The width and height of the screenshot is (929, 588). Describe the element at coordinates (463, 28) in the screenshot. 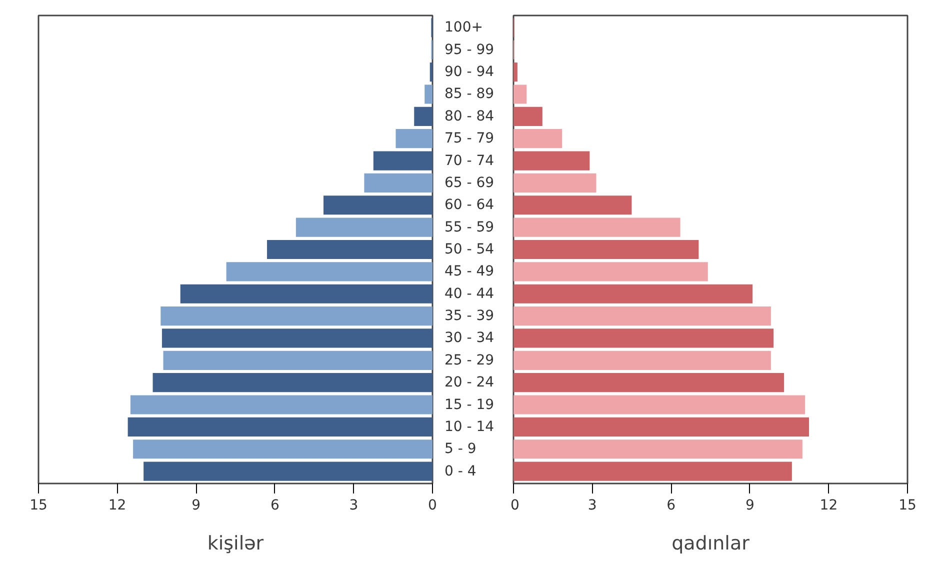

I see `y-tick-label: 100+` at that location.